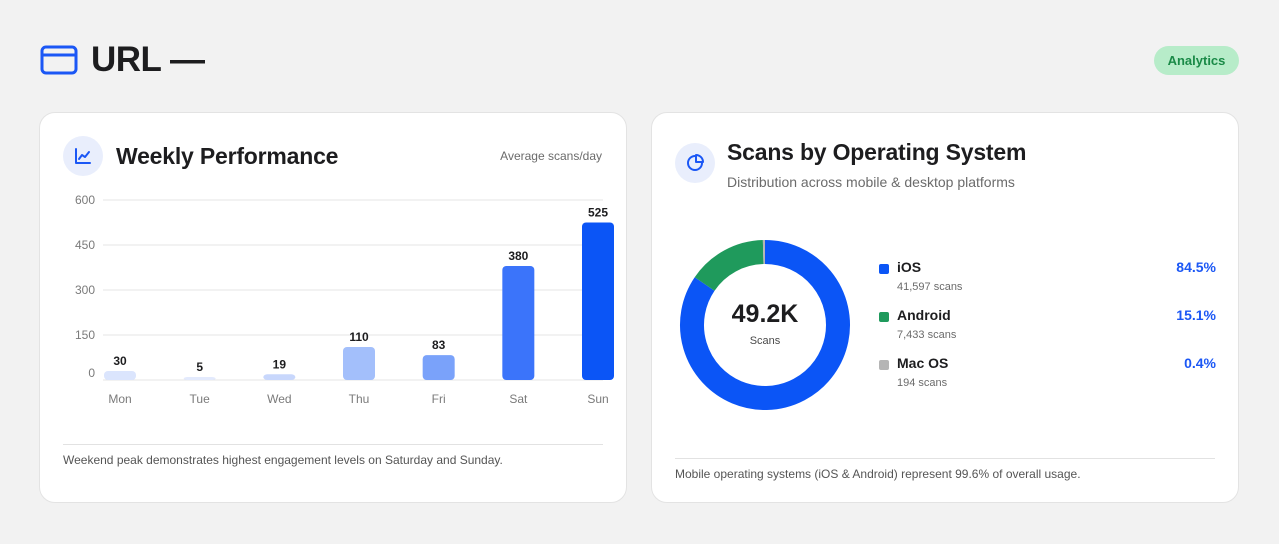 This screenshot has height=544, width=1279. Describe the element at coordinates (765, 314) in the screenshot. I see `donut-total-value: 49.2K` at that location.